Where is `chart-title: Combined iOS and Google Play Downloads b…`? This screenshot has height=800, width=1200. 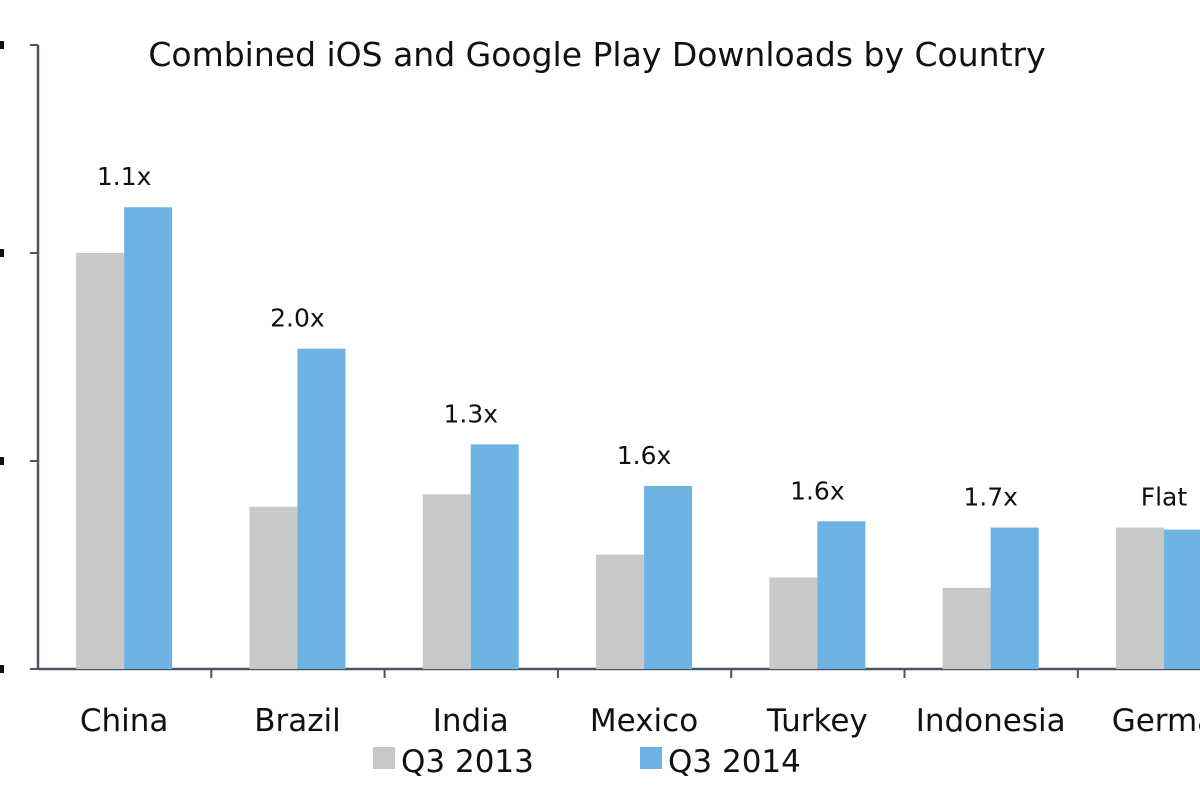 chart-title: Combined iOS and Google Play Downloads b… is located at coordinates (596, 54).